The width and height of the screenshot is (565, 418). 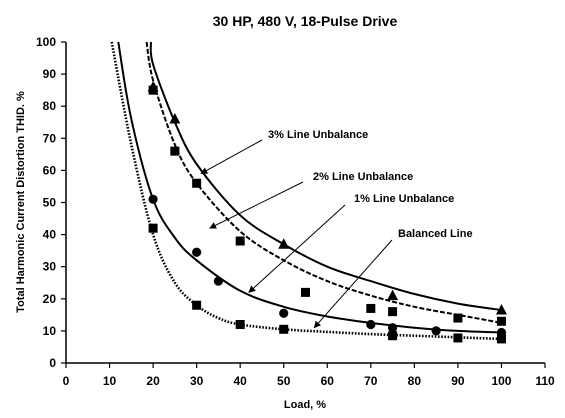 I want to click on y-tick-label: 20, so click(x=50, y=299).